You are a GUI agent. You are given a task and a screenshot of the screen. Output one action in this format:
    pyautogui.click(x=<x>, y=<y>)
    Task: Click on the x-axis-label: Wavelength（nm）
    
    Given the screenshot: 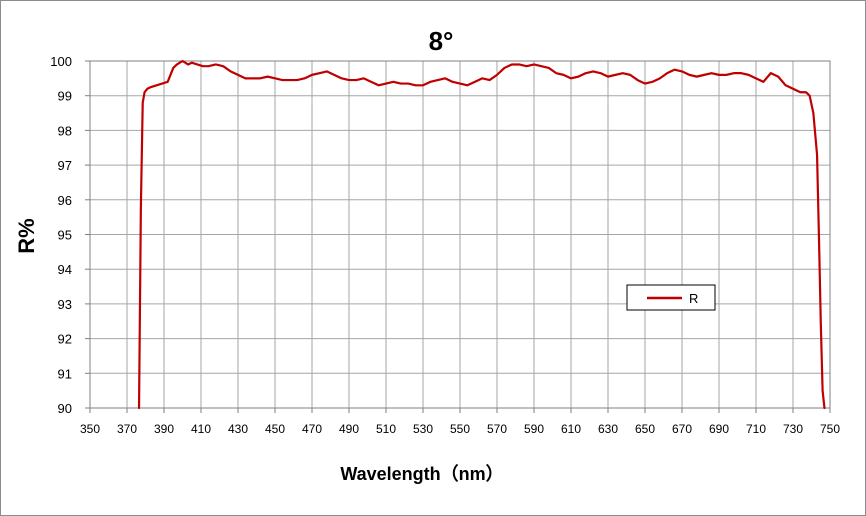 What is the action you would take?
    pyautogui.click(x=421, y=474)
    